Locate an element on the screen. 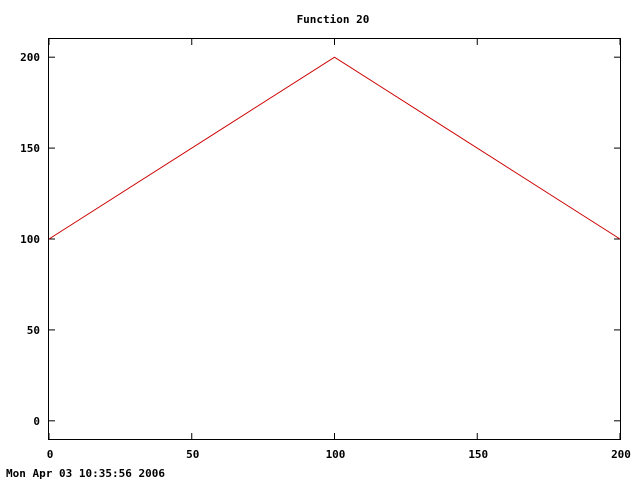 Image resolution: width=640 pixels, height=480 pixels. x-tick-label: 100 is located at coordinates (336, 454).